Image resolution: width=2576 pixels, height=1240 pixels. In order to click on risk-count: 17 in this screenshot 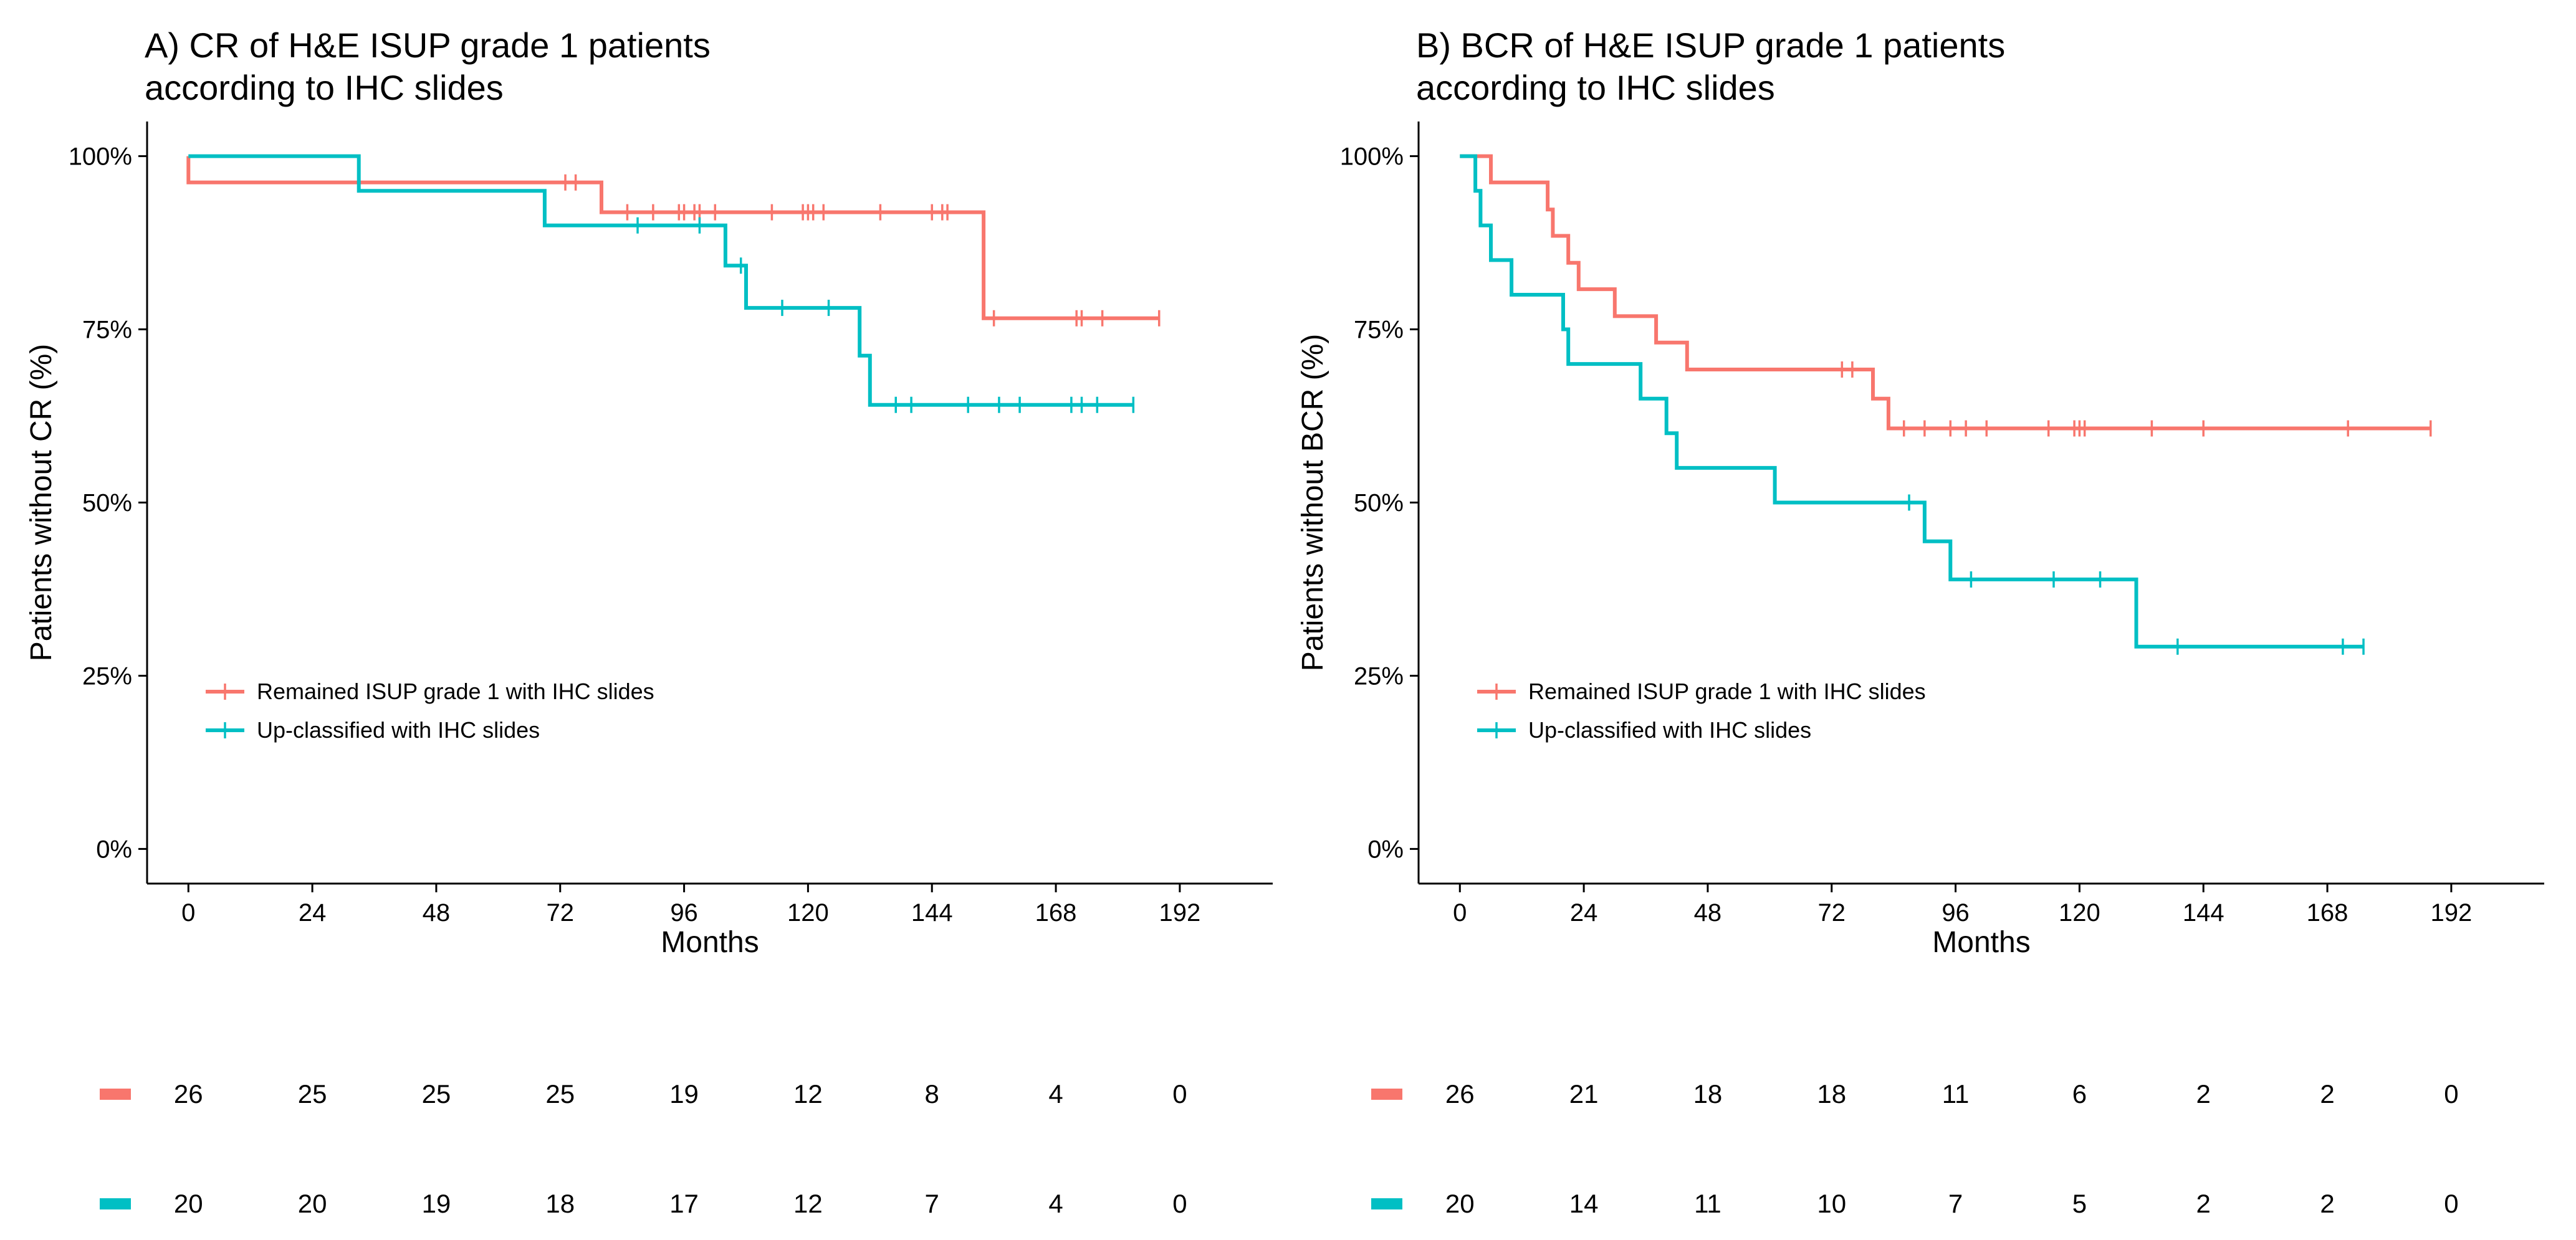, I will do `click(684, 1203)`.